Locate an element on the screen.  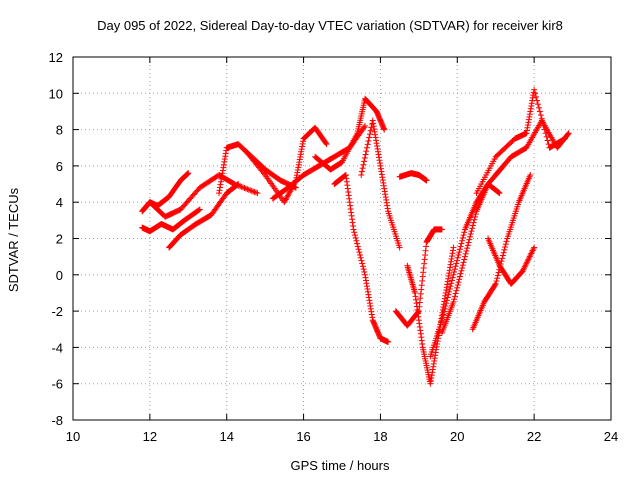
x-tick-label: 20 is located at coordinates (457, 436).